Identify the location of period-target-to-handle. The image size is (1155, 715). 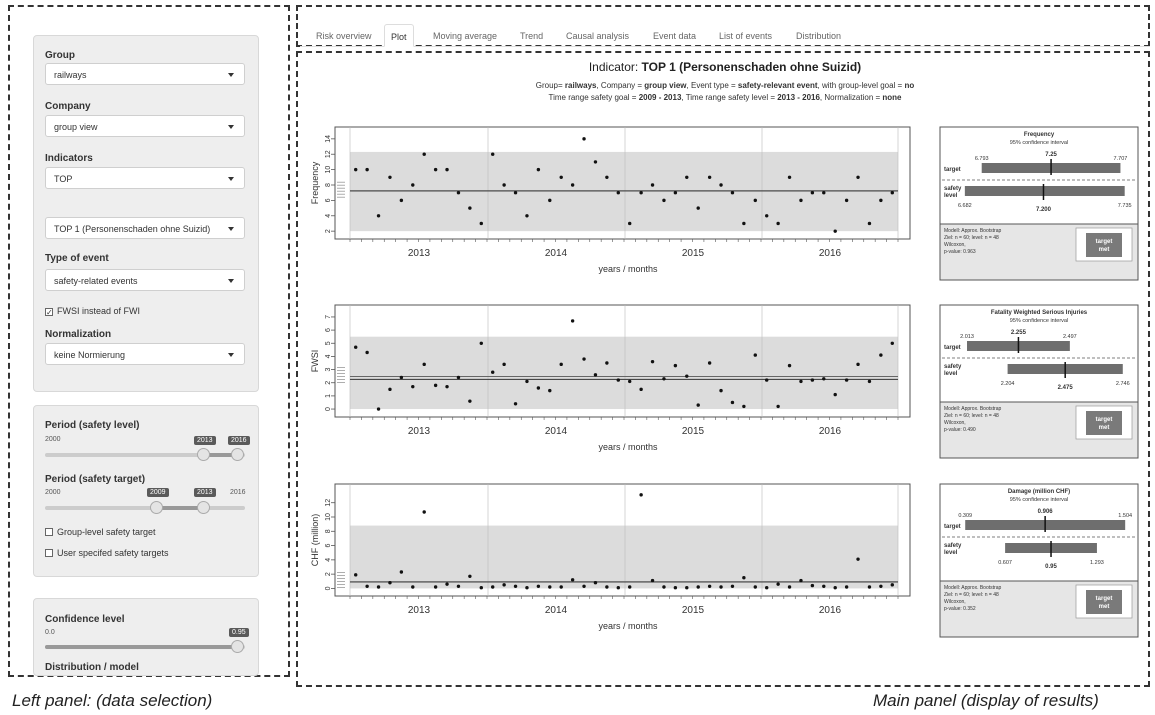
(203, 507).